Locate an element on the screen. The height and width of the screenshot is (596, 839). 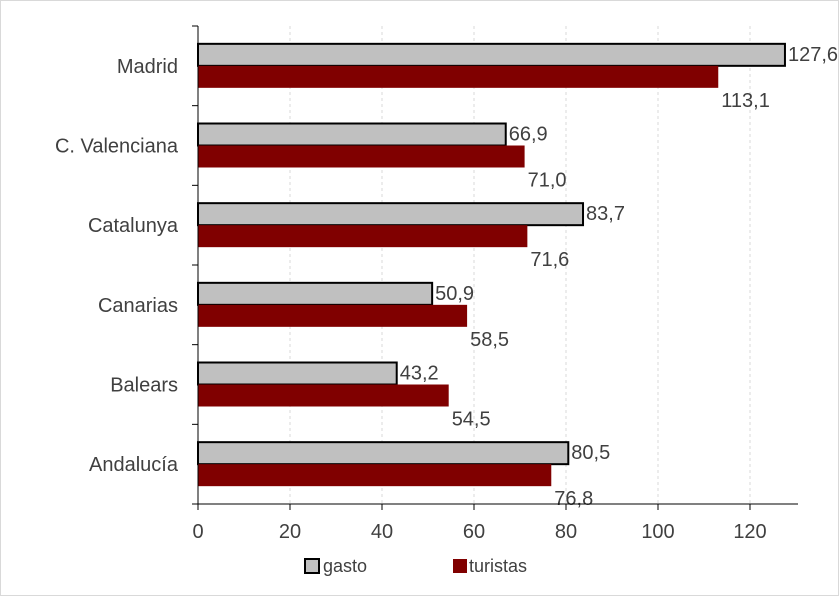
legend-label-turistas: turistas is located at coordinates (498, 566).